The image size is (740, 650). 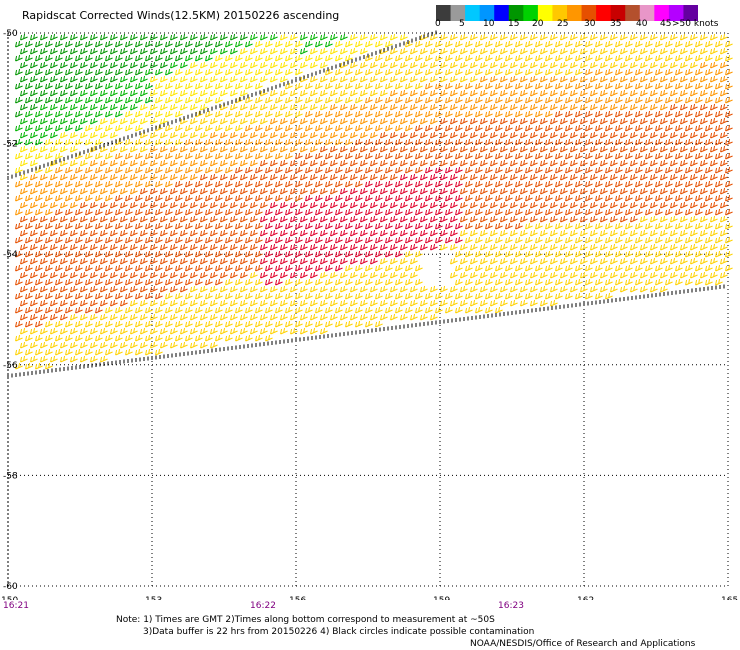 I want to click on lat-tick-label: -60, so click(x=10, y=587).